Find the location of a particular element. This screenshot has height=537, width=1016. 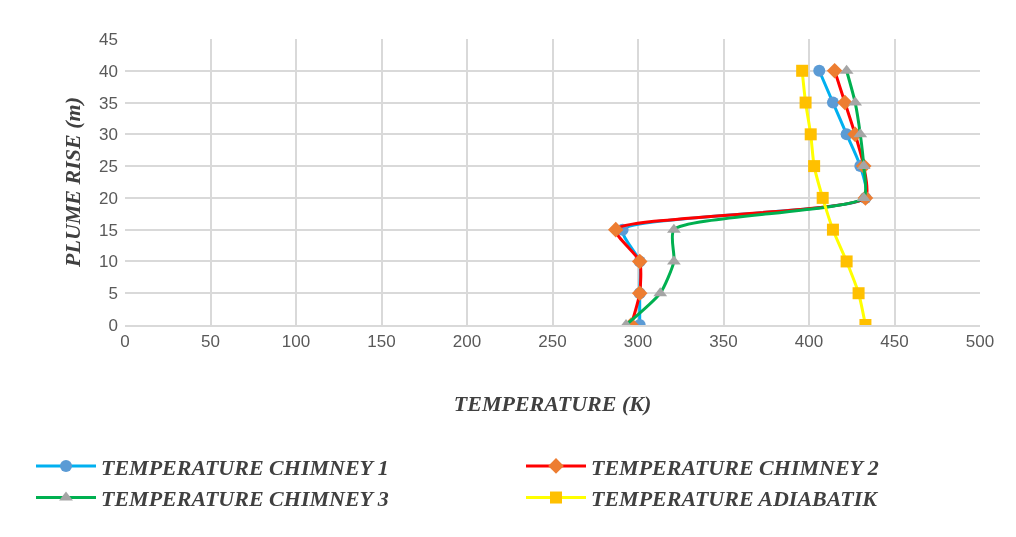

x-tick-label: 250 is located at coordinates (552, 342).